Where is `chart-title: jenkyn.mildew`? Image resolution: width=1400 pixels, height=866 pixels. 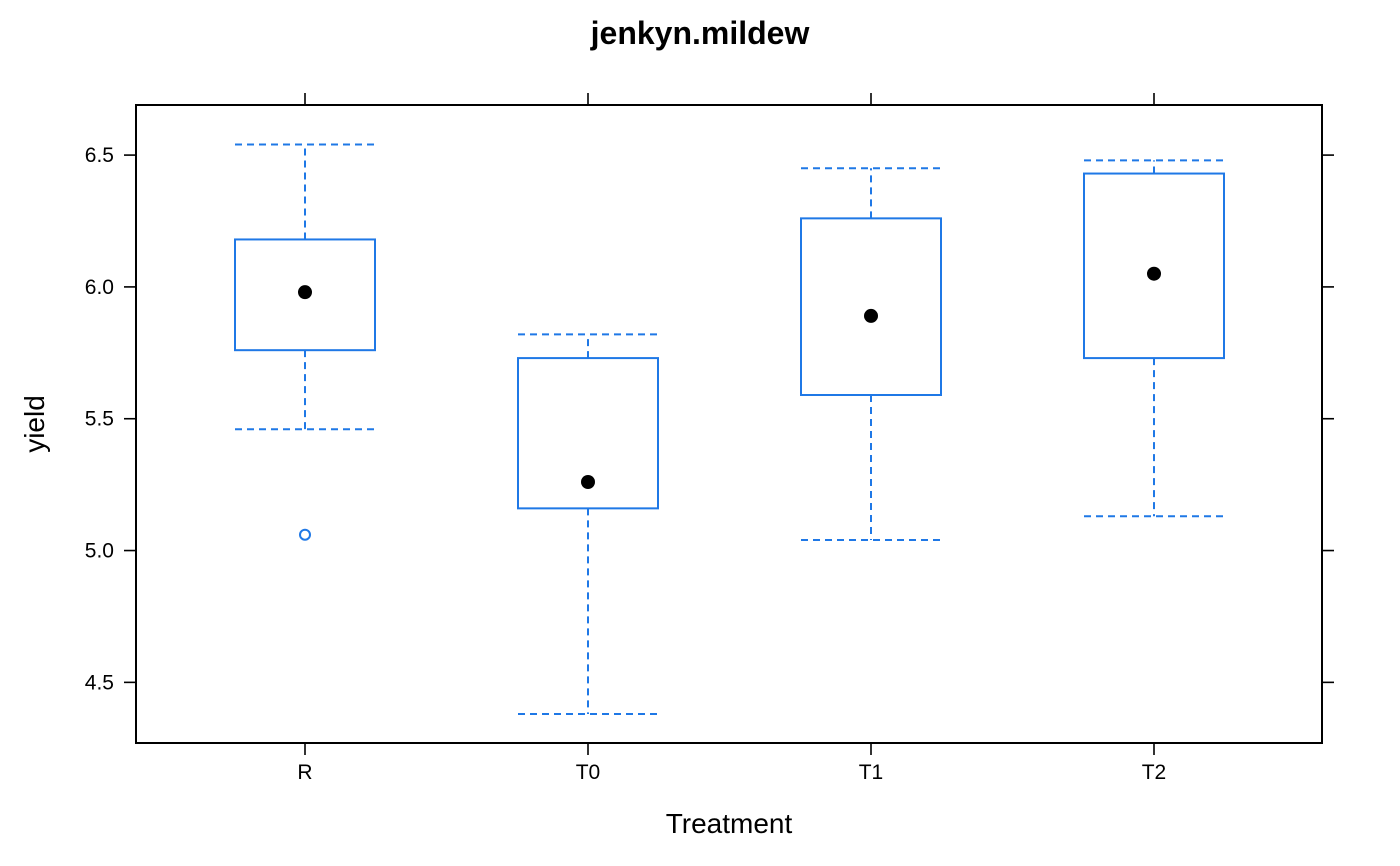
chart-title: jenkyn.mildew is located at coordinates (700, 33).